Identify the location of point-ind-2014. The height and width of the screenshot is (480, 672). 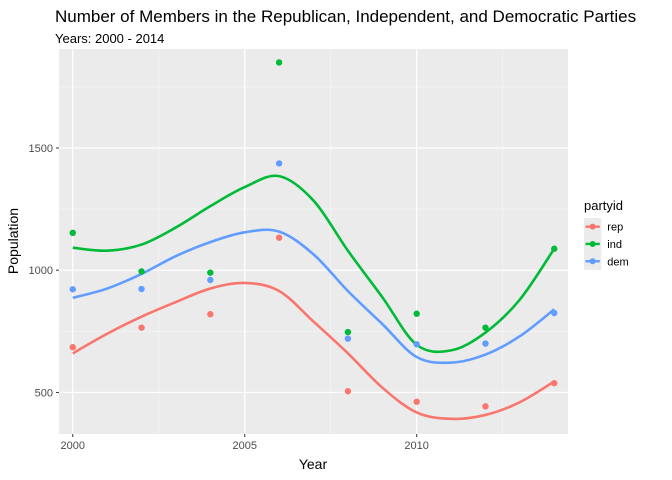
(554, 248).